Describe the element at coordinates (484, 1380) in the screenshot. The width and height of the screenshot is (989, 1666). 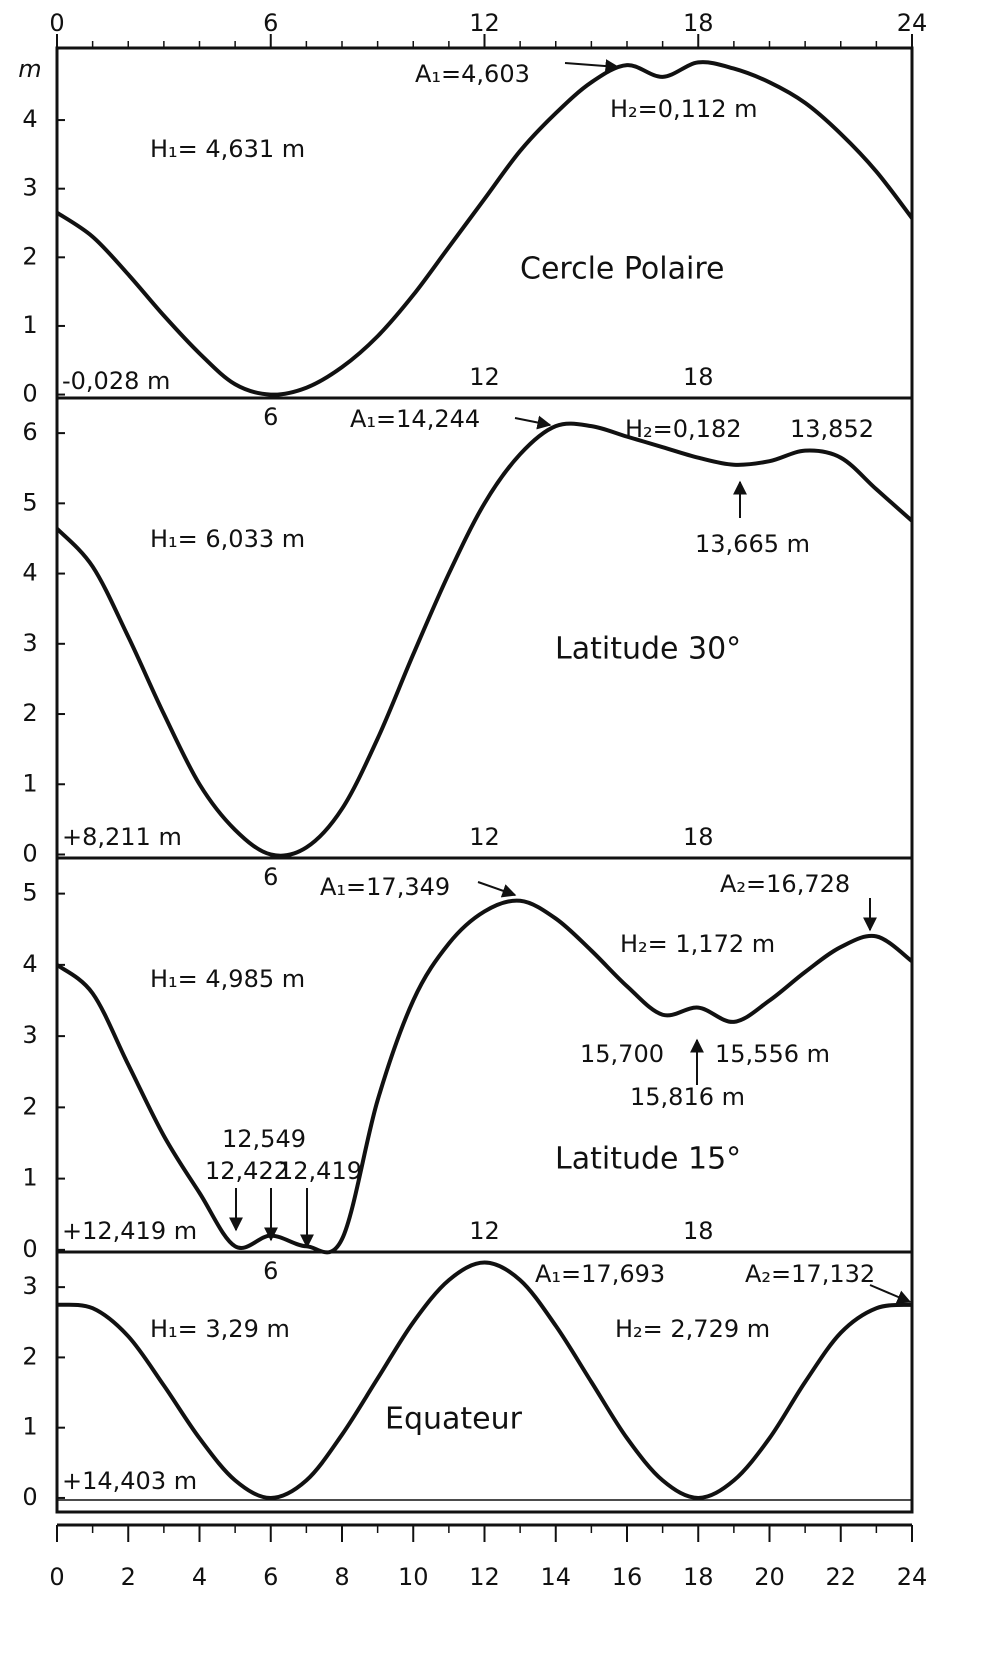
I see `tide-curve` at that location.